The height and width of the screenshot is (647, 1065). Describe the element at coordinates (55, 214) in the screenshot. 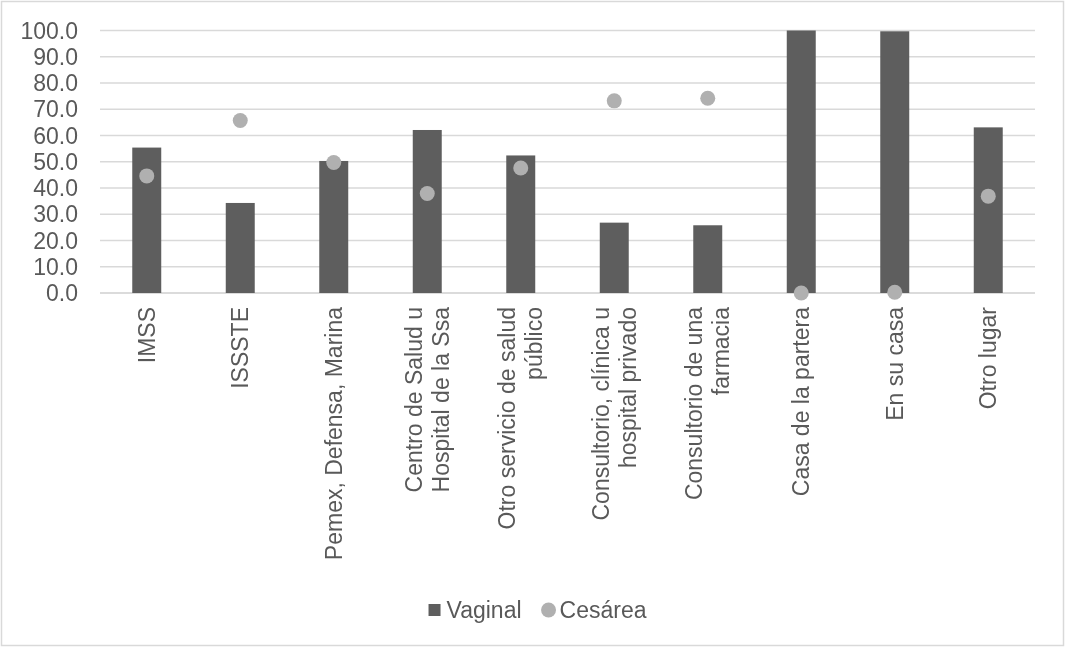

I see `y-tick-label: 30.0` at that location.